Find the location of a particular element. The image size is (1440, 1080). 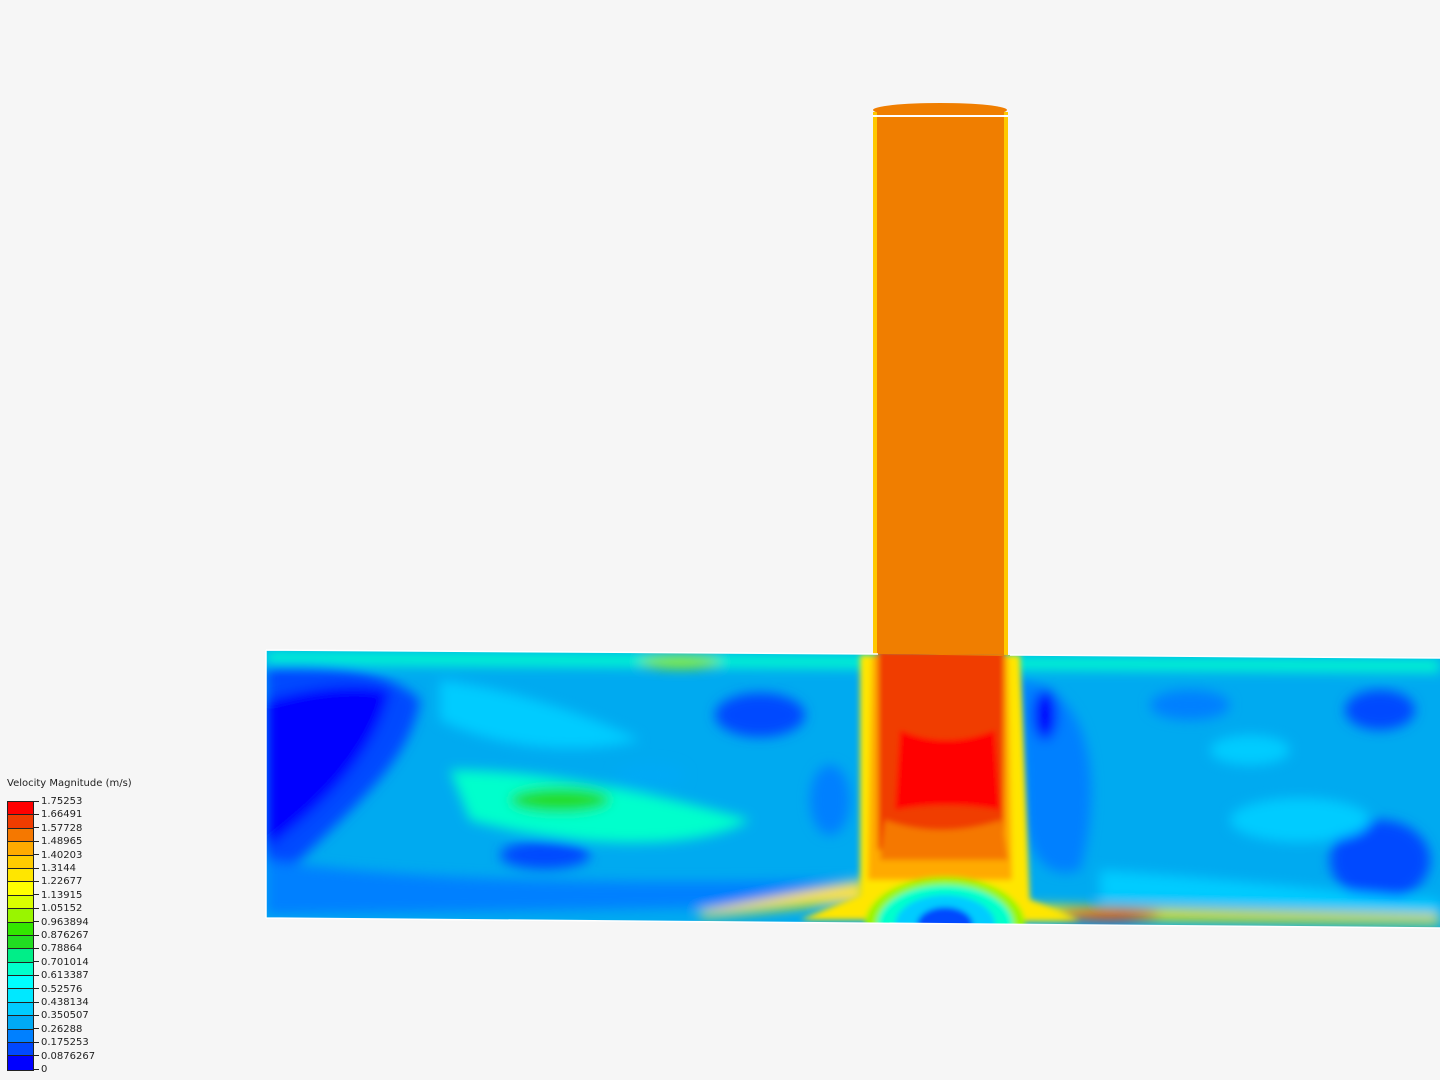

legend-tick-label: 1.75253 is located at coordinates (58, 802).